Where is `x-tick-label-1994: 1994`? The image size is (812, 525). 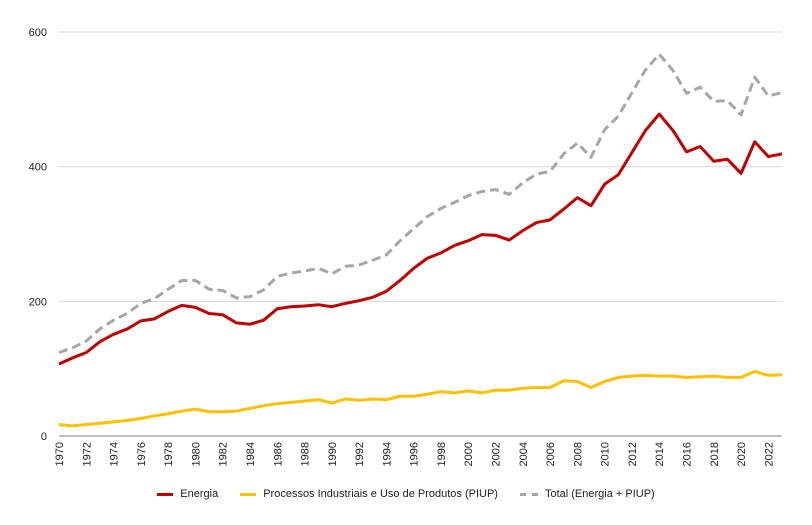 x-tick-label-1994: 1994 is located at coordinates (387, 454).